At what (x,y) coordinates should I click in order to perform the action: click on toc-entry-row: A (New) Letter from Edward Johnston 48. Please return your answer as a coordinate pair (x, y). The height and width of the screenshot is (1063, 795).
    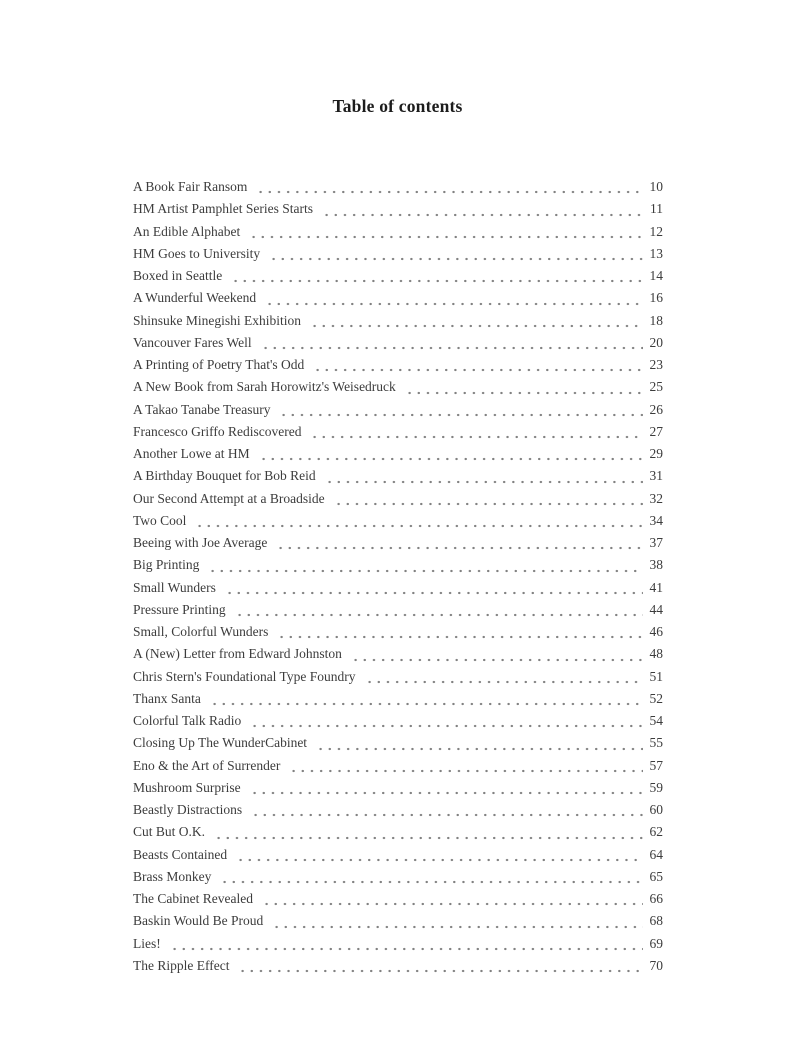
    Looking at the image, I should click on (398, 654).